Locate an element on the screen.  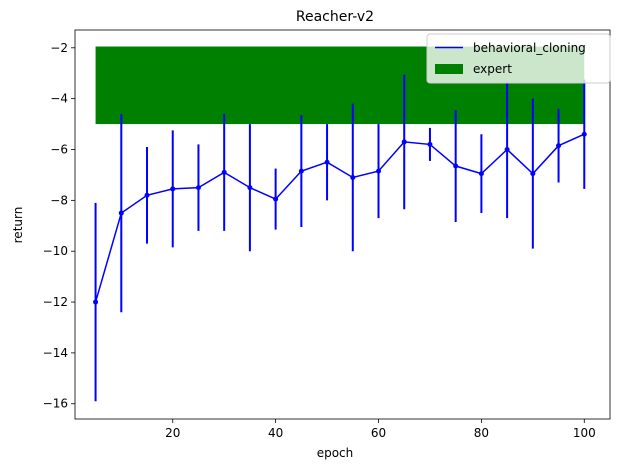
legend-band-marker is located at coordinates (449, 69).